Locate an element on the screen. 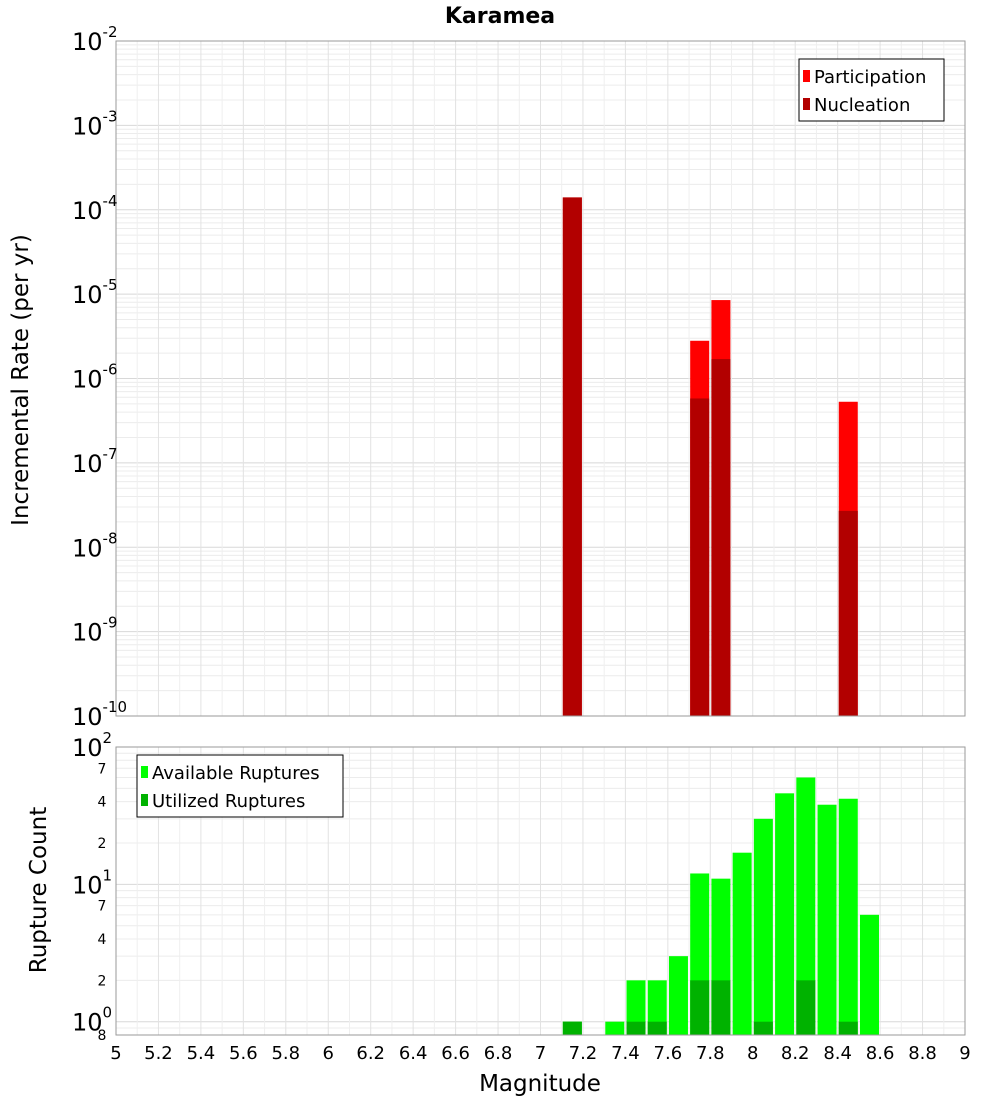  chart-title: Karamea is located at coordinates (500, 16).